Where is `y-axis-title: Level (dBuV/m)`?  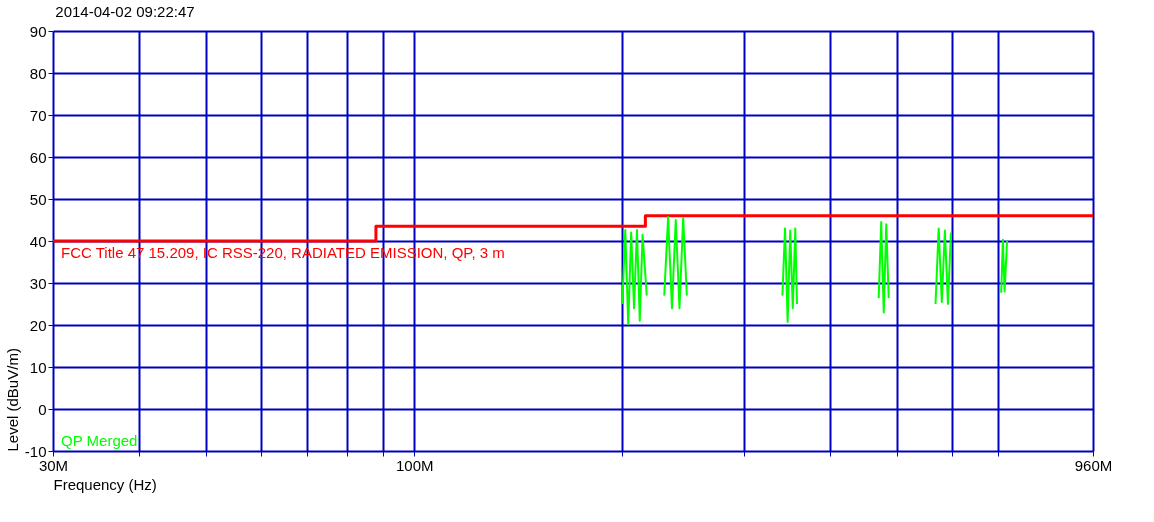
y-axis-title: Level (dBuV/m) is located at coordinates (12, 400).